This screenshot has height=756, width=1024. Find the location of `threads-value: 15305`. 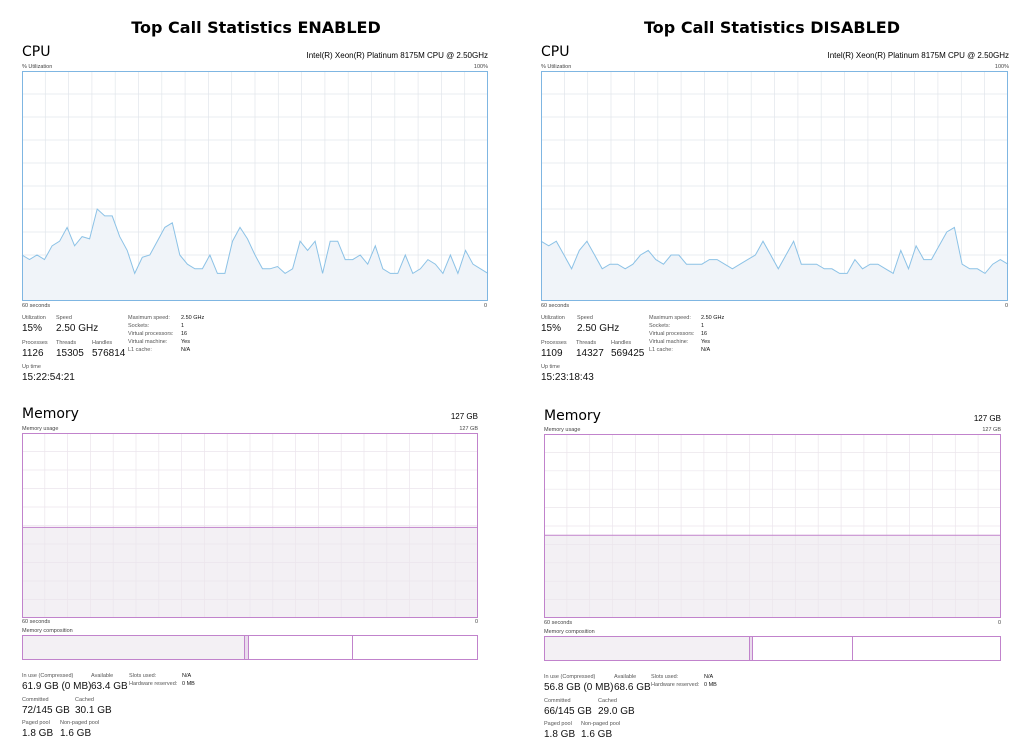

threads-value: 15305 is located at coordinates (70, 353).